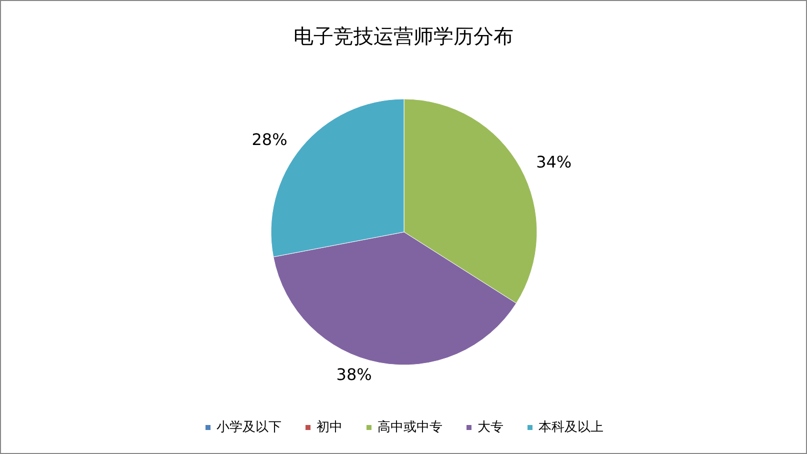 This screenshot has width=807, height=454. Describe the element at coordinates (329, 427) in the screenshot. I see `legend-label: 初中` at that location.